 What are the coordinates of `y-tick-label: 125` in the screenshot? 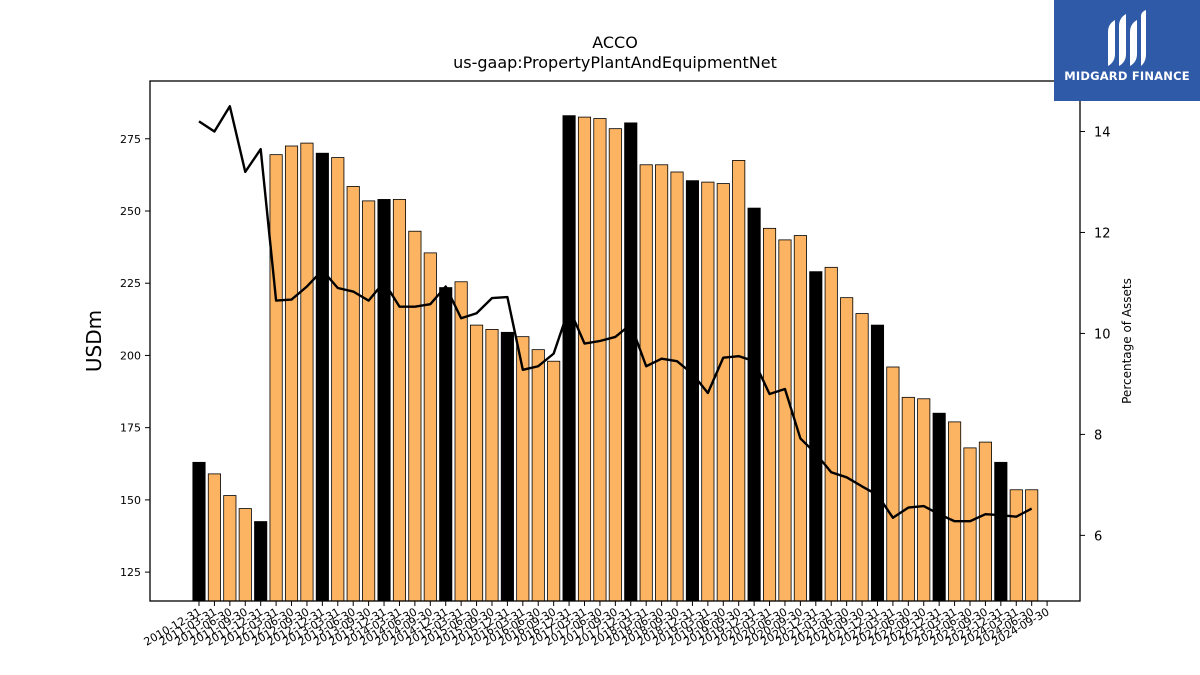 It's located at (130, 572).